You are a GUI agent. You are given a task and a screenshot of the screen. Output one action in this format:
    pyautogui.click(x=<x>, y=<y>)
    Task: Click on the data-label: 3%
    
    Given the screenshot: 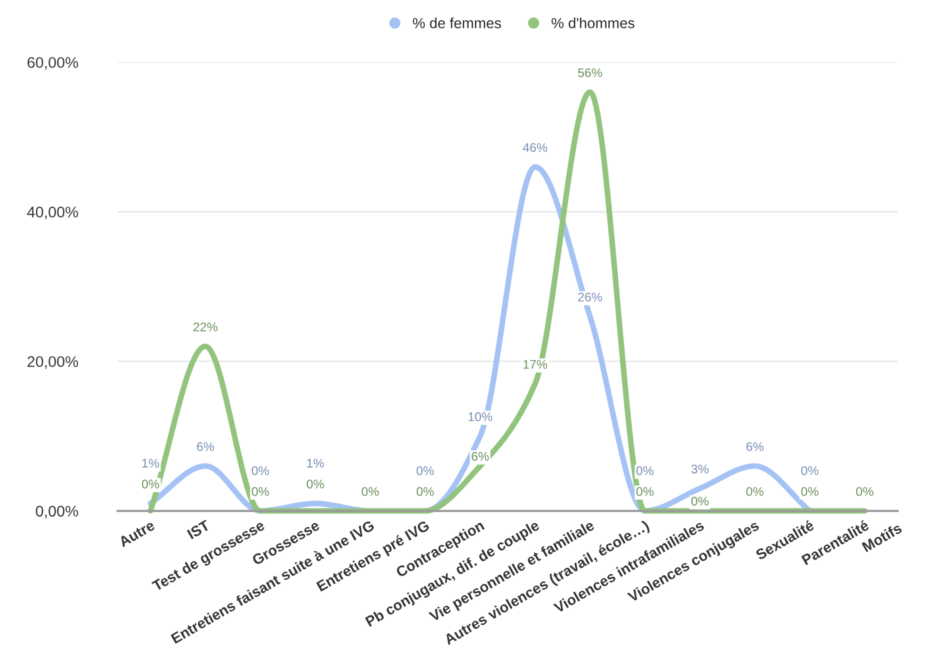 What is the action you would take?
    pyautogui.click(x=699, y=469)
    